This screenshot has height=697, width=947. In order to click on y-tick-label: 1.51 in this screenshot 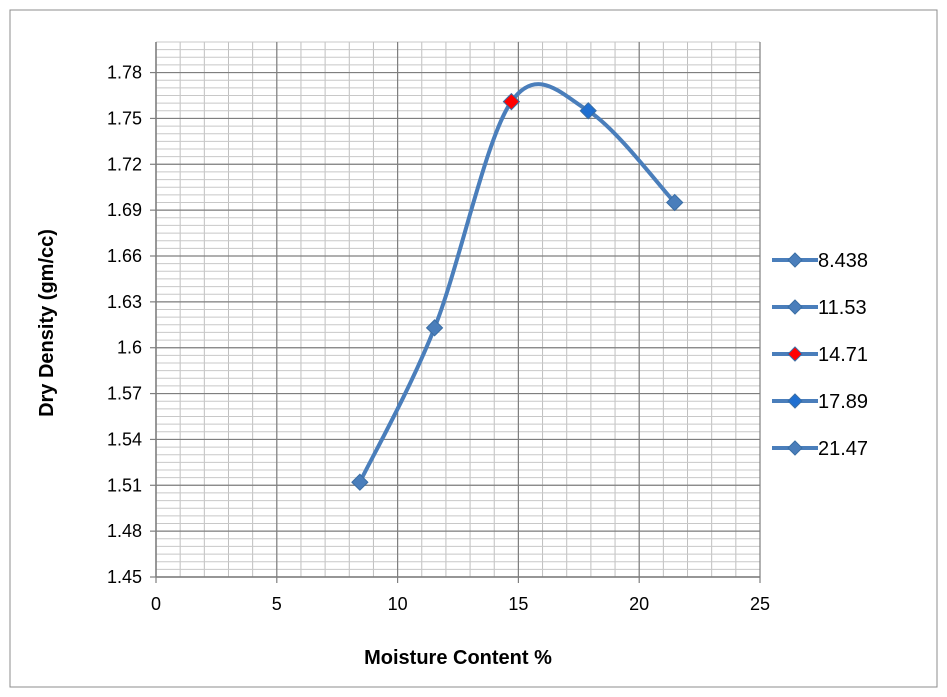, I will do `click(124, 485)`.